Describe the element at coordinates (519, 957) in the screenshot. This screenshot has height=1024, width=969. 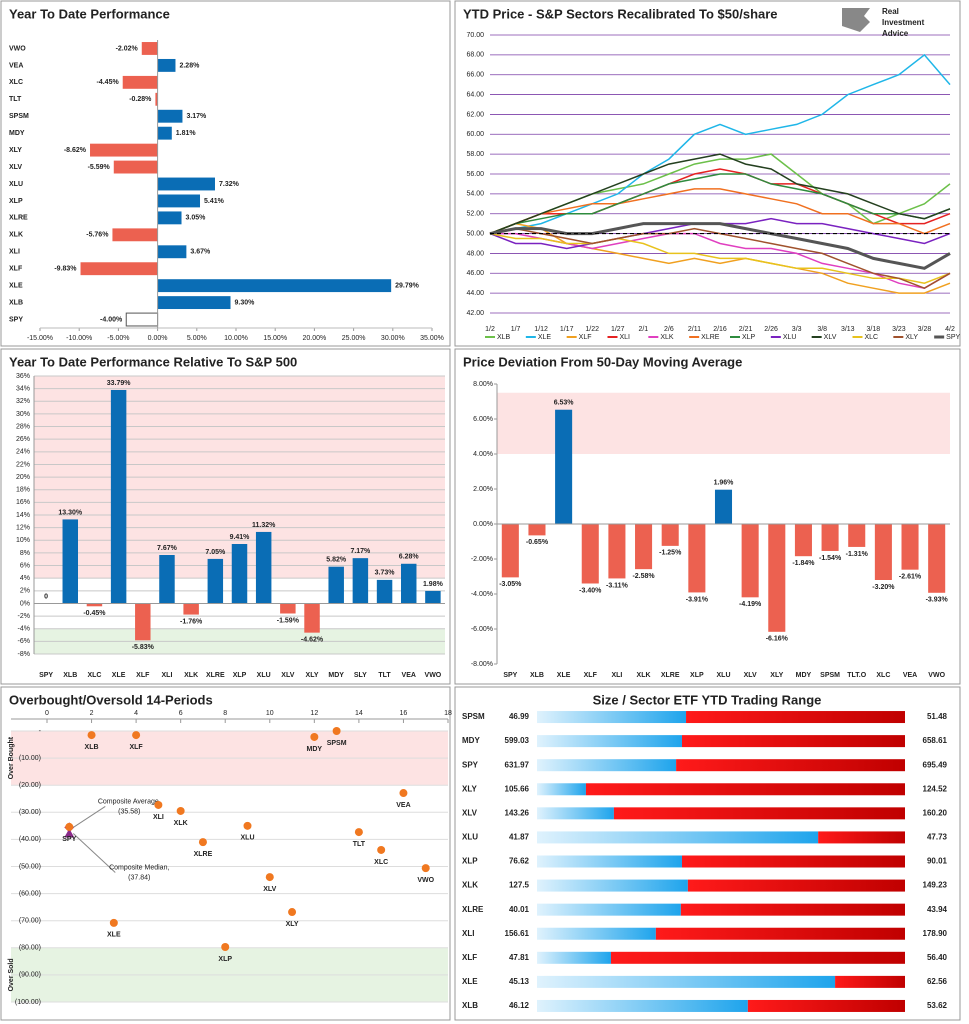
I see `low-label: 47.81` at that location.